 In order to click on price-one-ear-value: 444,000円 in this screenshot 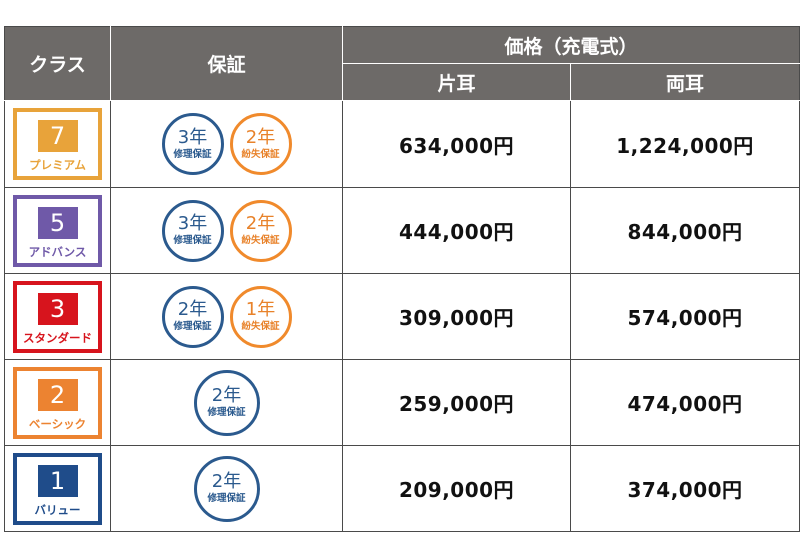, I will do `click(456, 232)`.